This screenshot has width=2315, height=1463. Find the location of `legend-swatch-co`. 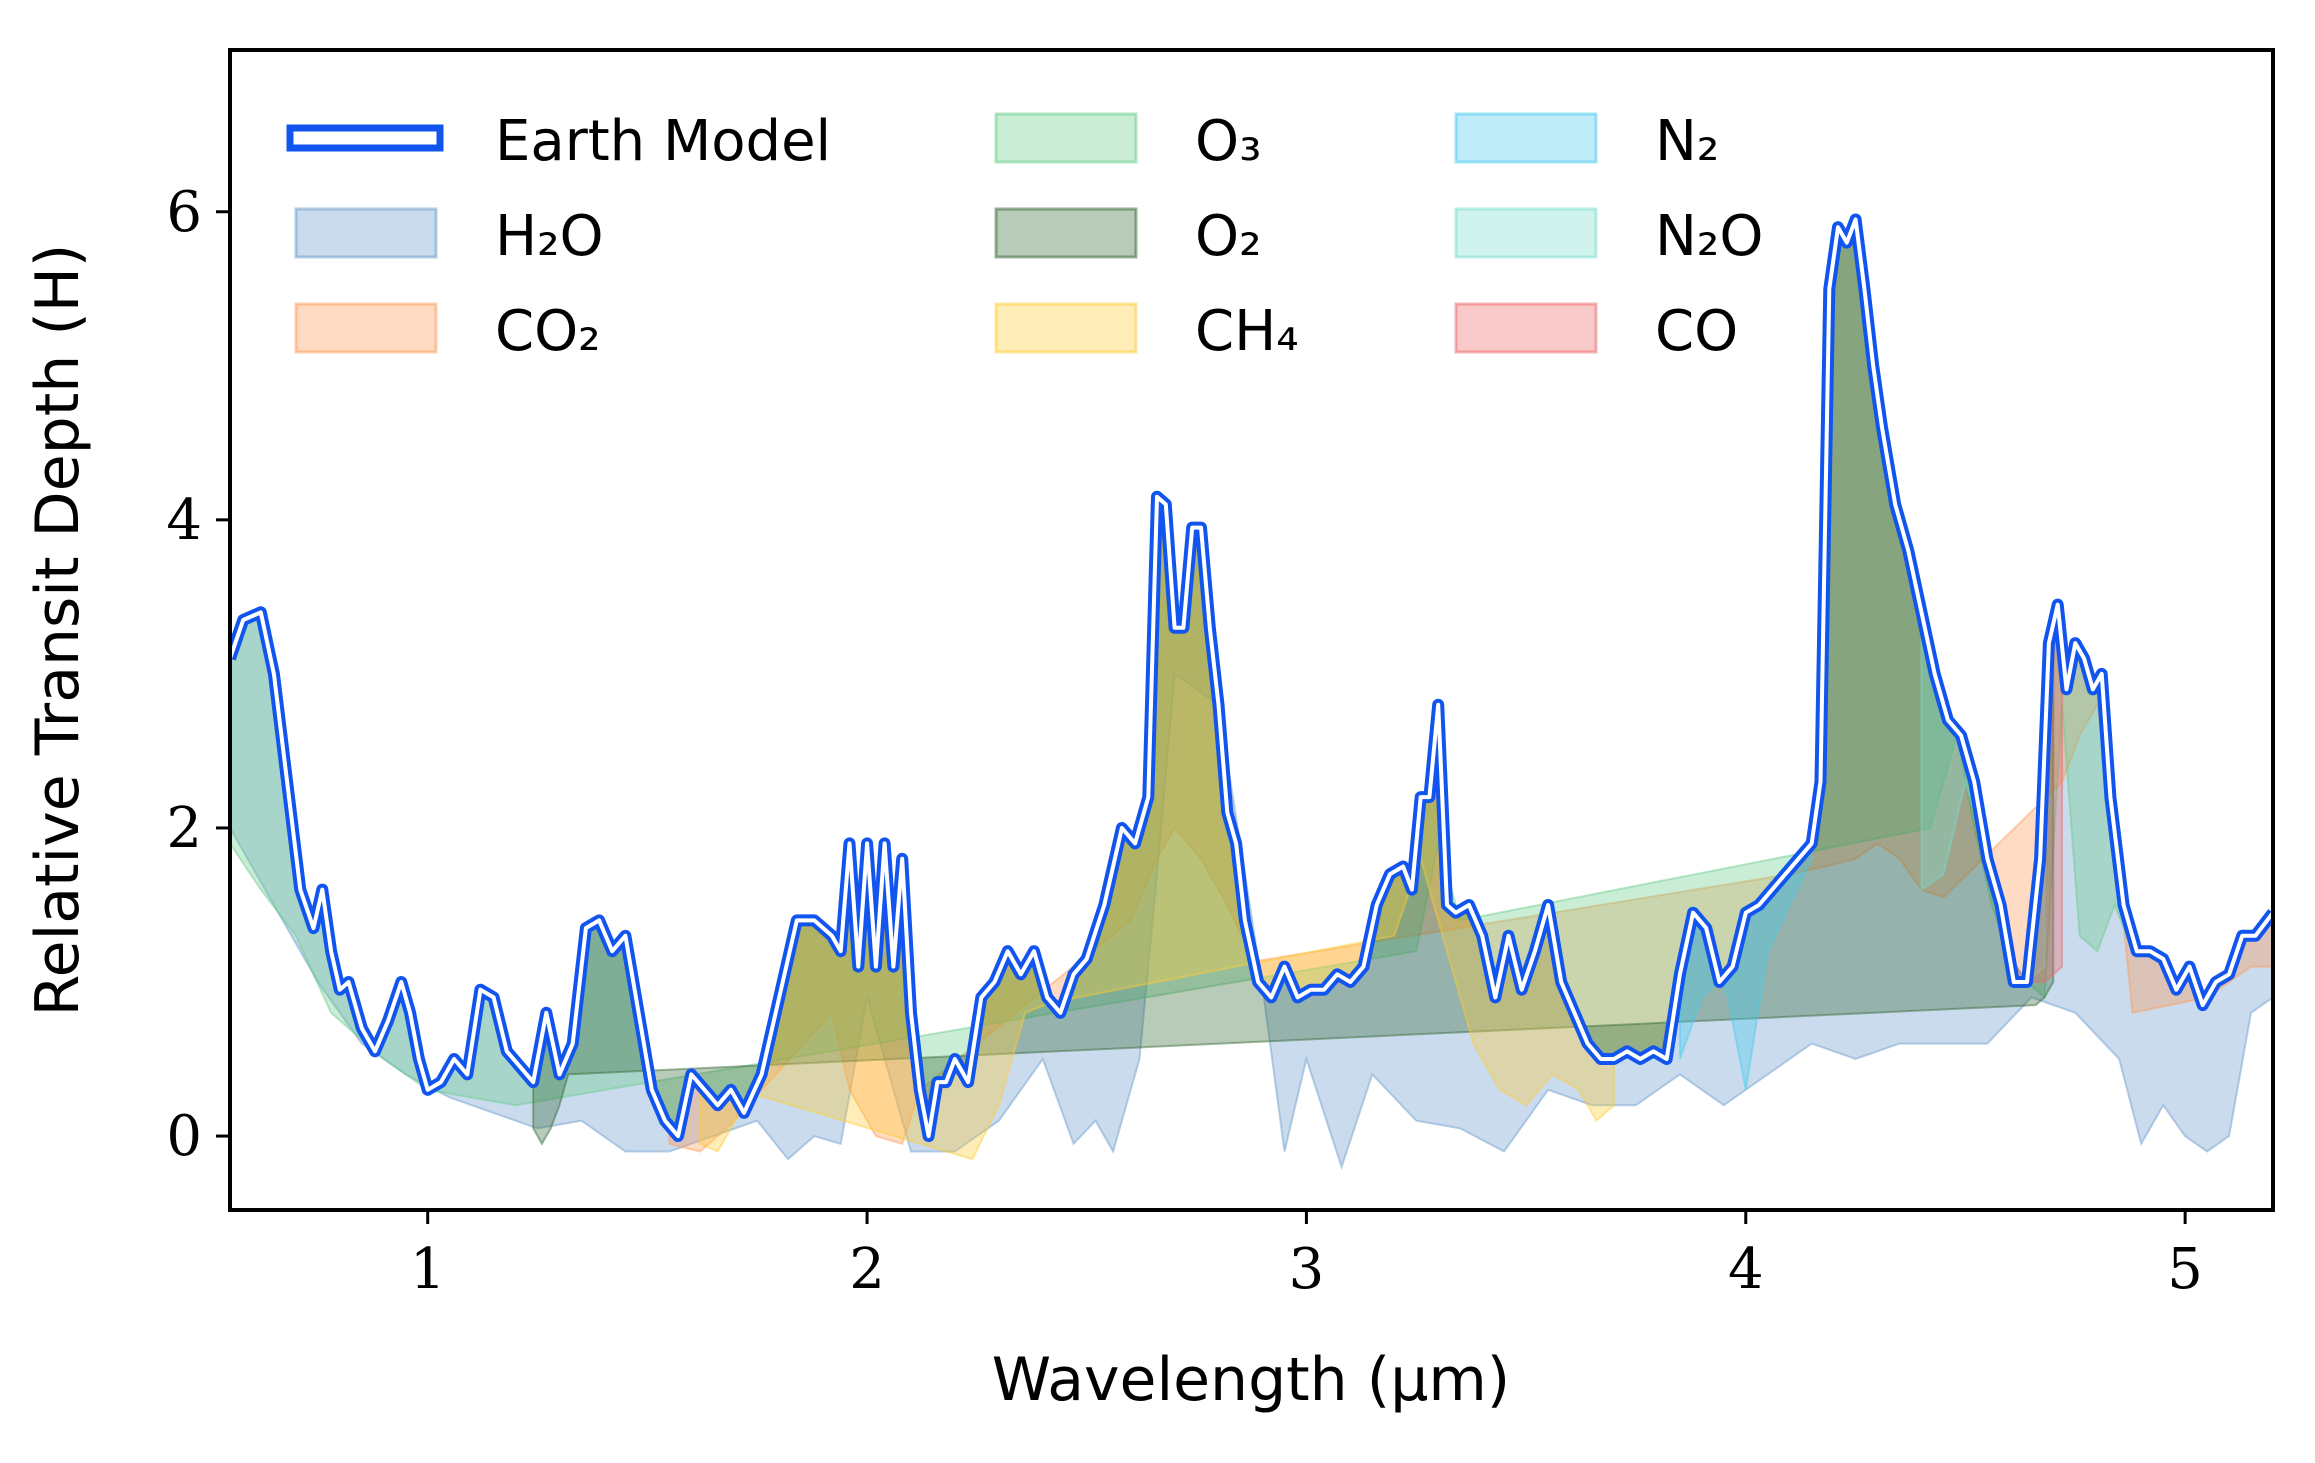

legend-swatch-co is located at coordinates (1526, 328).